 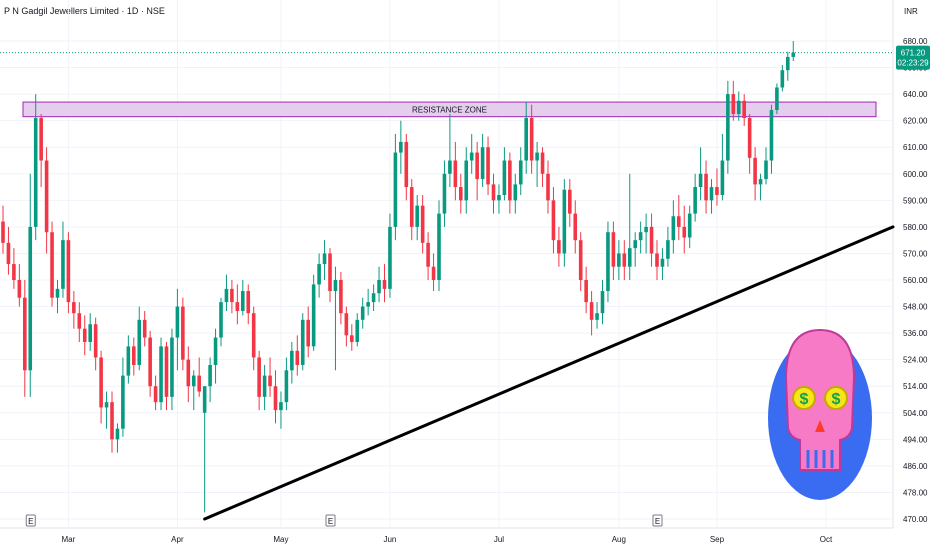 I want to click on price-tick-label: 590.00, so click(x=915, y=200).